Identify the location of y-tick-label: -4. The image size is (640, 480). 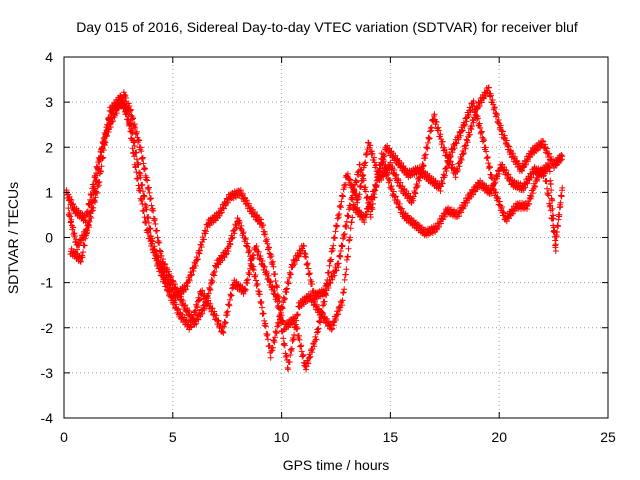
(47, 418).